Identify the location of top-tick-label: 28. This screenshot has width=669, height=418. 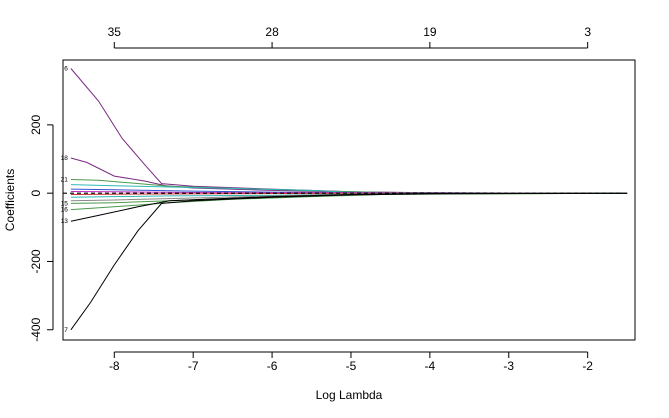
(272, 32).